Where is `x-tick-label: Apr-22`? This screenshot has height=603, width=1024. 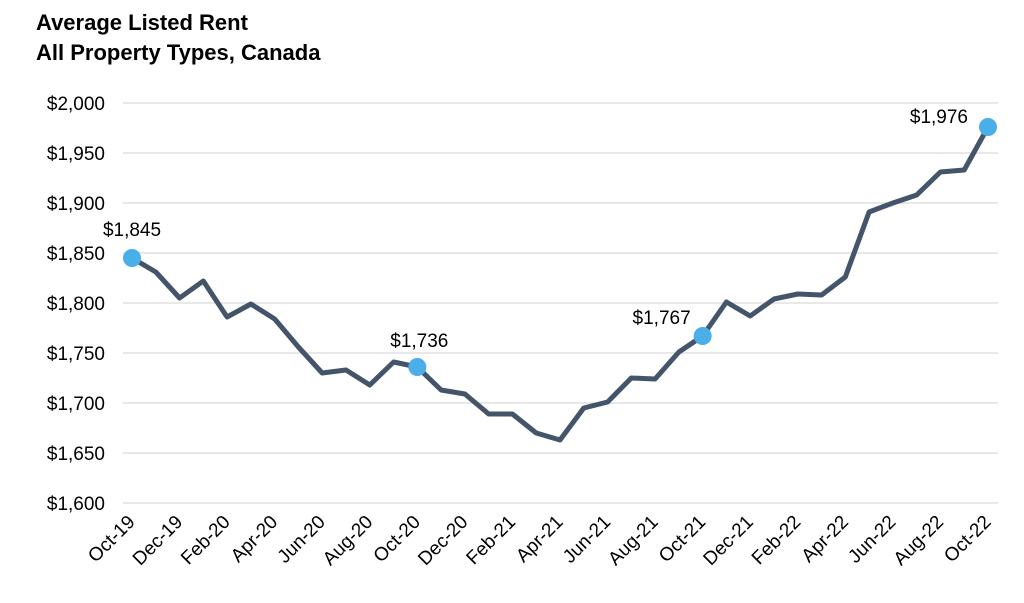 x-tick-label: Apr-22 is located at coordinates (825, 539).